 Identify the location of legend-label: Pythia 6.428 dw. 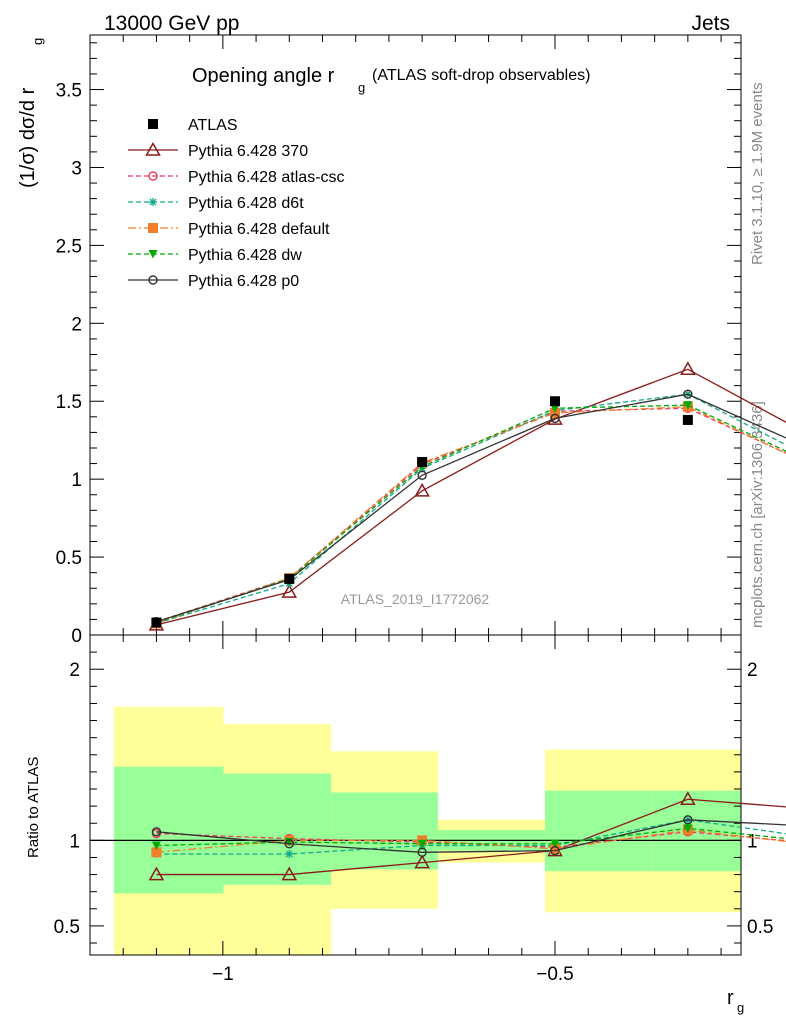
(245, 255).